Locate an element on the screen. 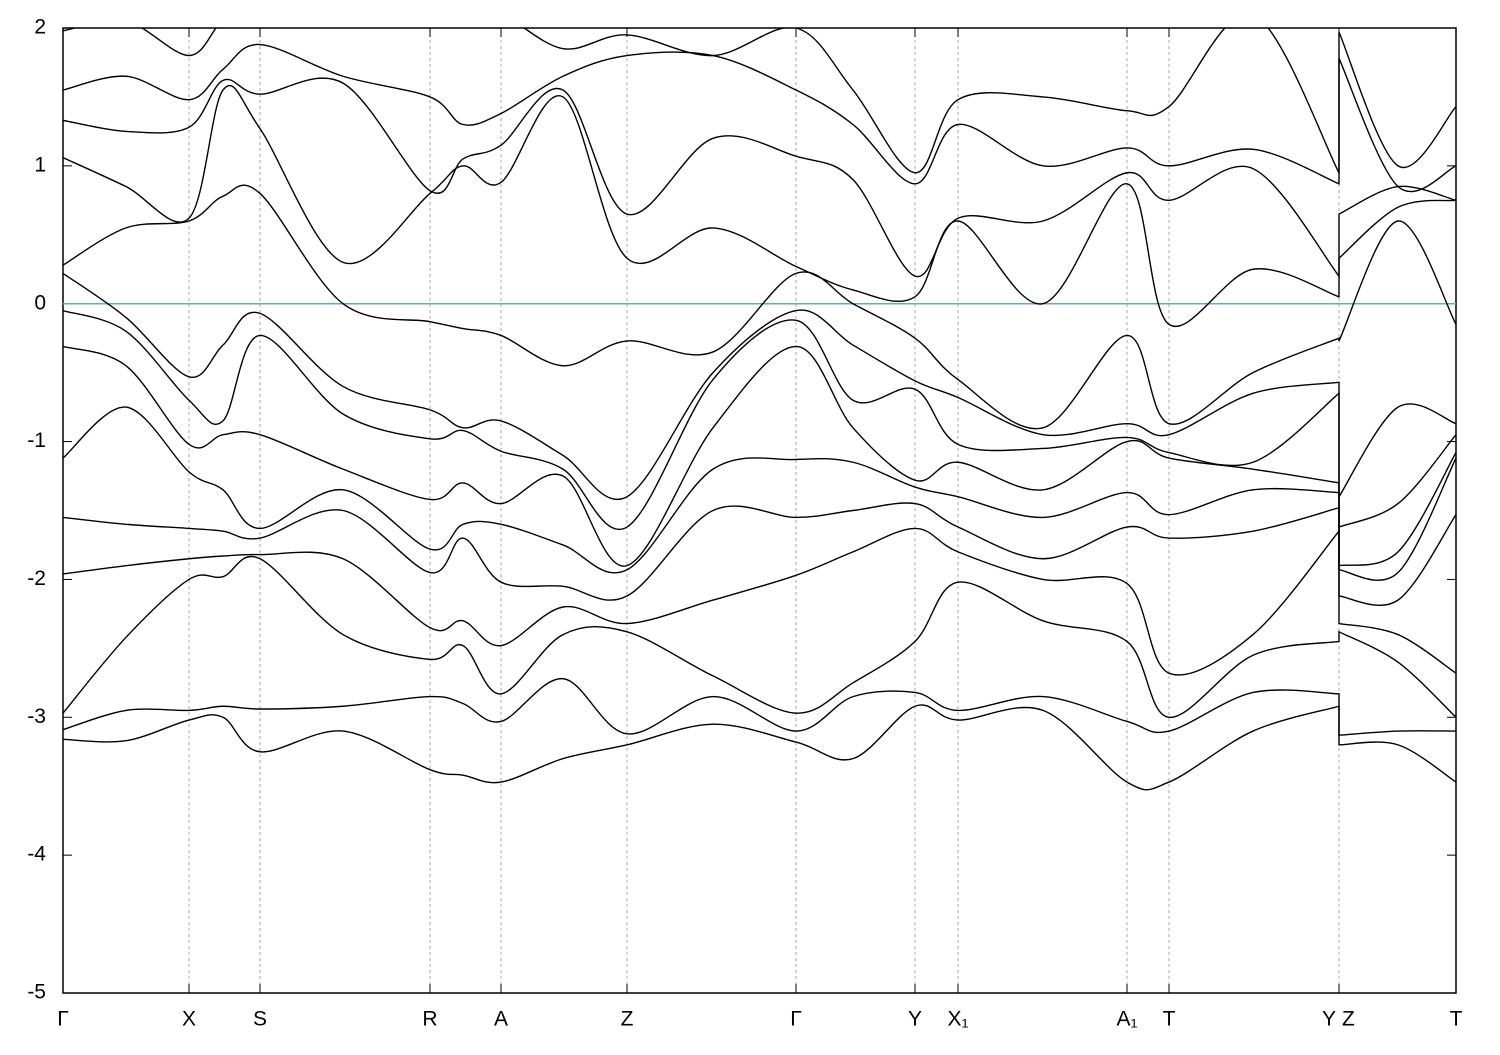 The height and width of the screenshot is (1055, 1500). x-tick-label: S is located at coordinates (260, 1019).